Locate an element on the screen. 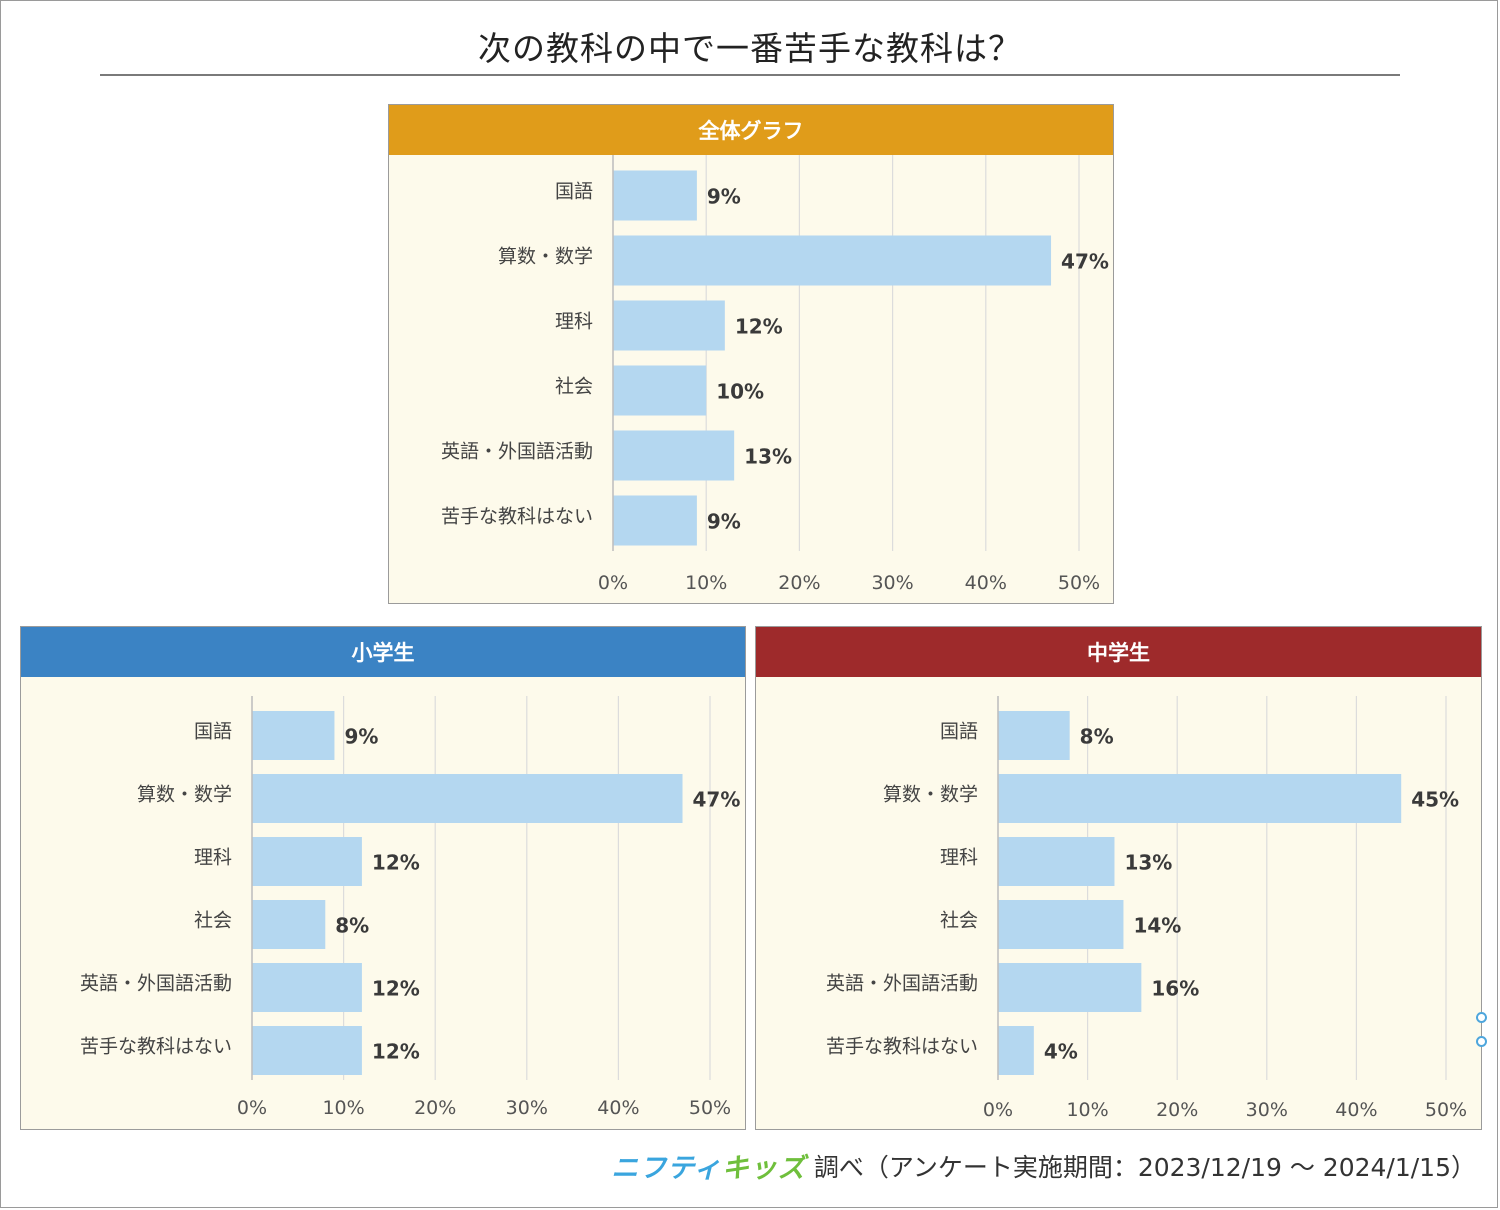 This screenshot has width=1500, height=1210. bar-value-label: 45% is located at coordinates (1435, 800).